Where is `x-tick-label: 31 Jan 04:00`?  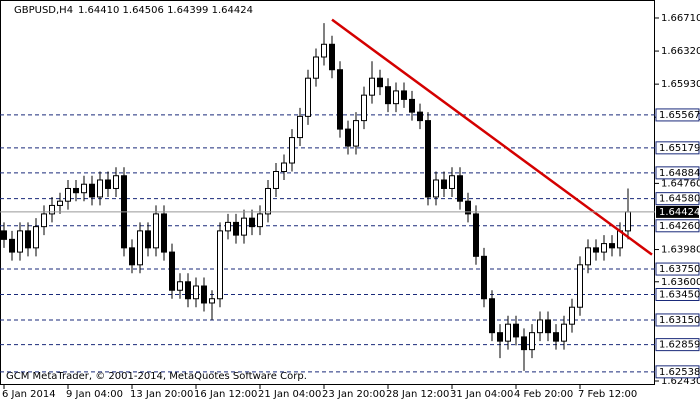
x-tick-label: 31 Jan 04:00 is located at coordinates (481, 394).